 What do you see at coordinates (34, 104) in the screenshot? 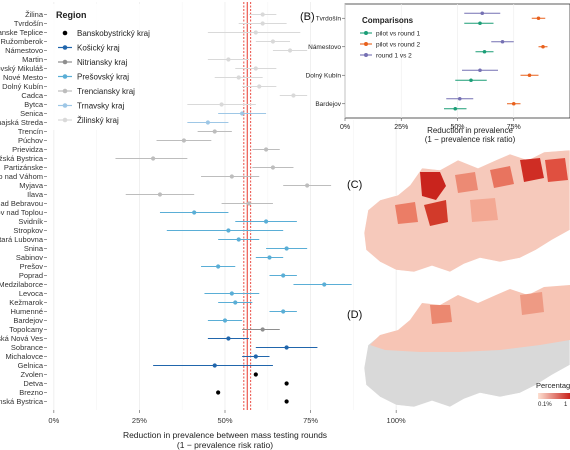
I see `panel-a-district-label: Bytca` at bounding box center [34, 104].